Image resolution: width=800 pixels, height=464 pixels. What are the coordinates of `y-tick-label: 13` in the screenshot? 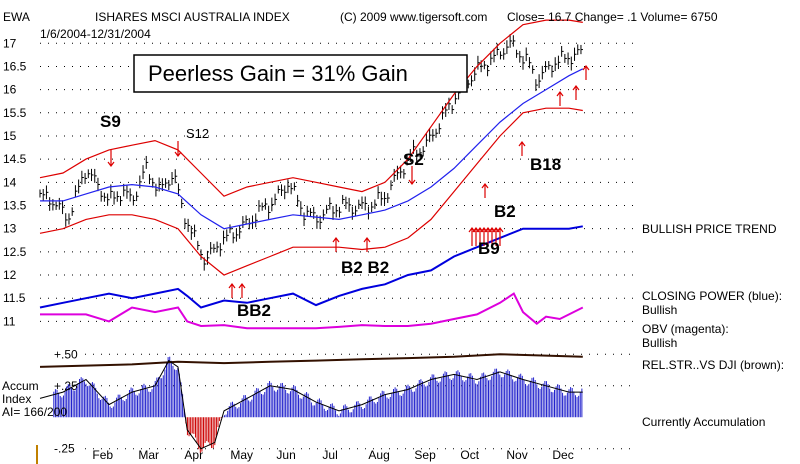 It's located at (10, 229).